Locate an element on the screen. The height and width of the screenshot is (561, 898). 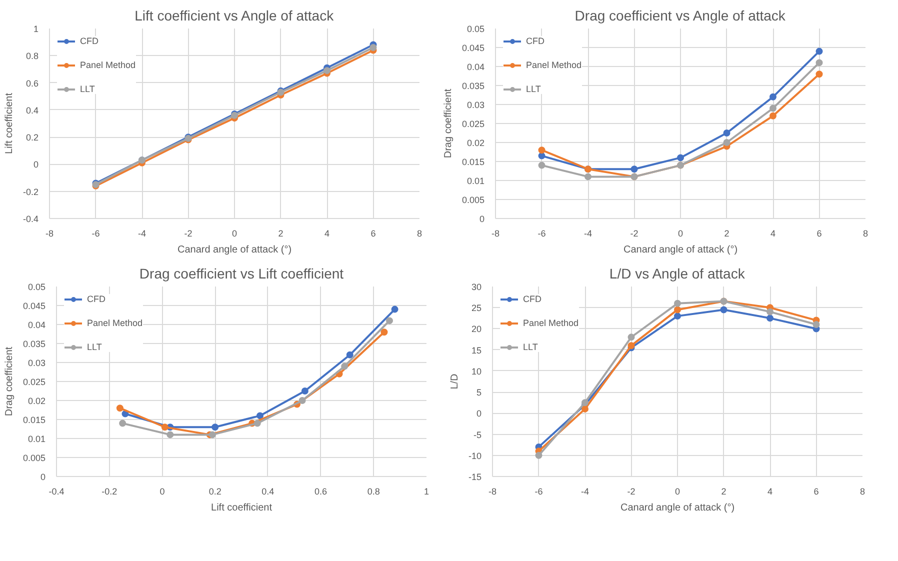
y-tick-label: 0.6 is located at coordinates (32, 83).